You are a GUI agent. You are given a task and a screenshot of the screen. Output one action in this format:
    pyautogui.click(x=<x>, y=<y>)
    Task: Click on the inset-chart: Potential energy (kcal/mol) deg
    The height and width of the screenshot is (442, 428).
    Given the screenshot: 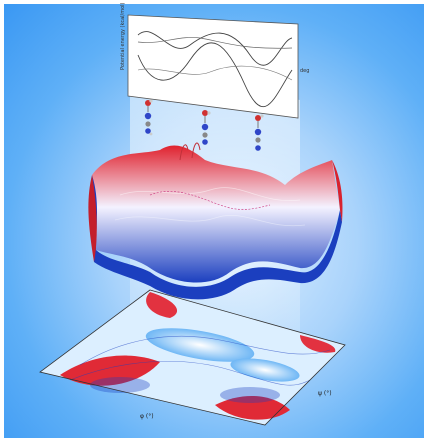 What is the action you would take?
    pyautogui.click(x=214, y=60)
    